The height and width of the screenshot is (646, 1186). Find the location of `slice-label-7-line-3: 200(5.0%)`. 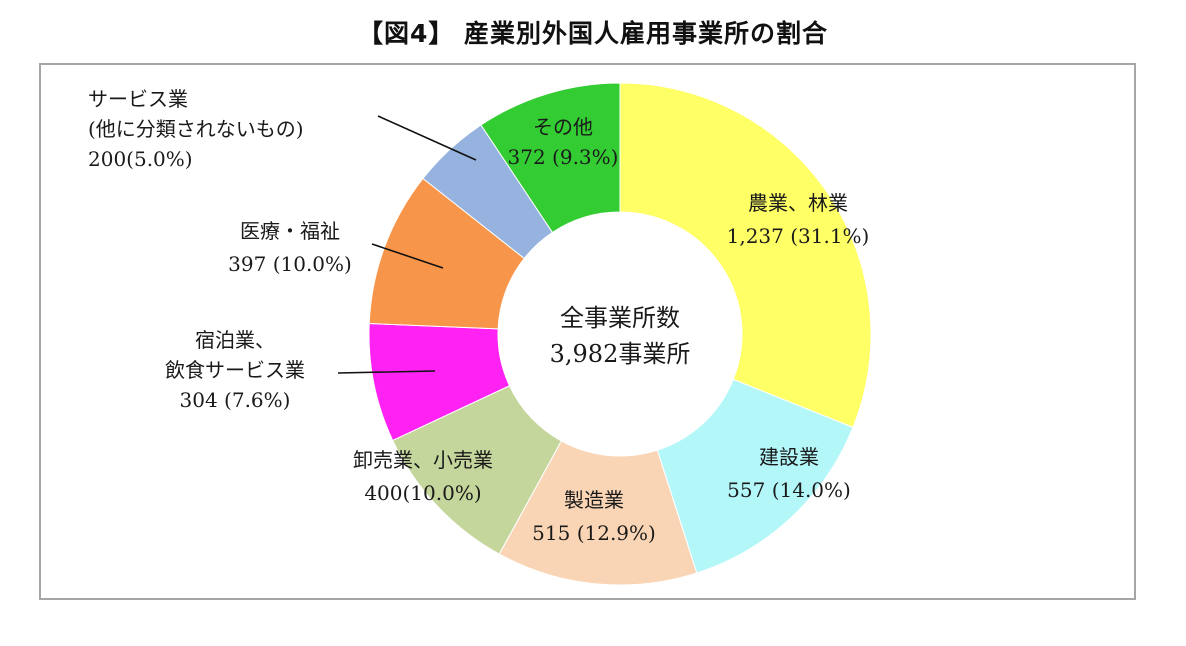

slice-label-7-line-3: 200(5.0%) is located at coordinates (140, 159).